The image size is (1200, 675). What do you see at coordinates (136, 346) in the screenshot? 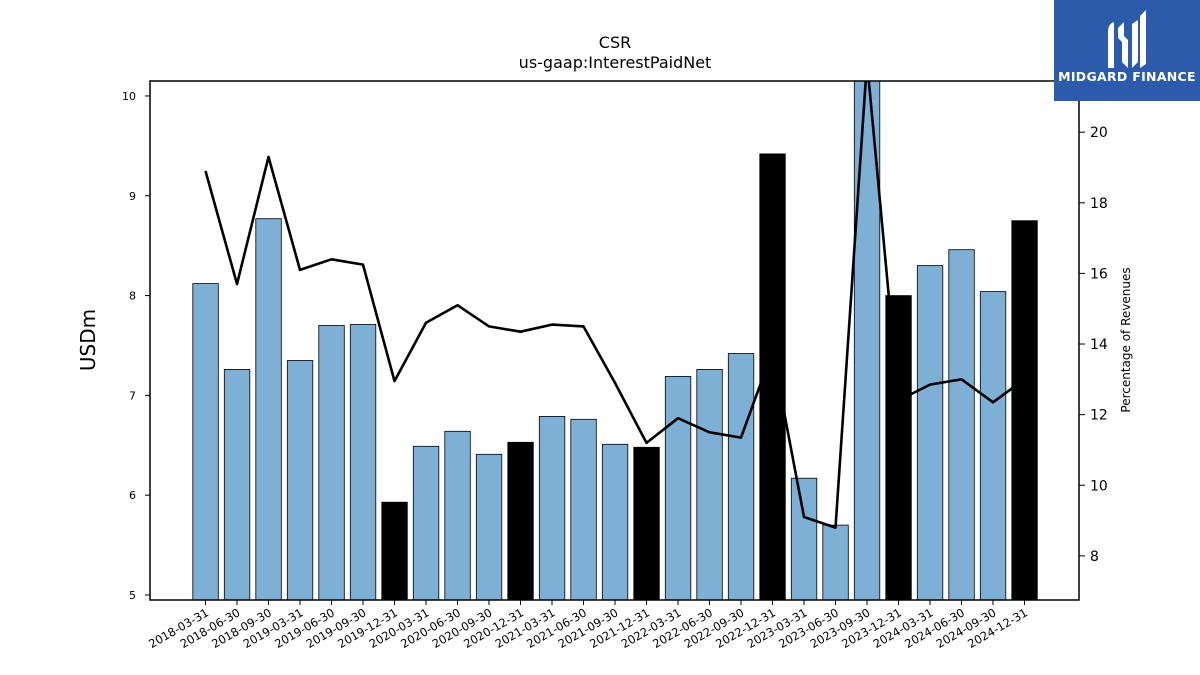
I see `left-y-axis: 5 6 7 8 9 10` at bounding box center [136, 346].